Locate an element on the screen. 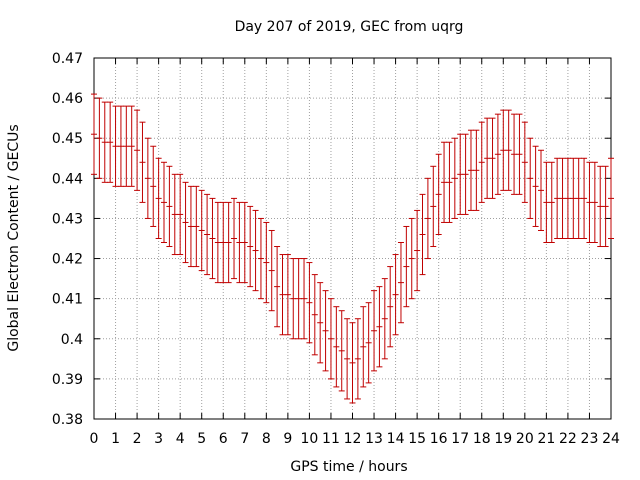 This screenshot has width=640, height=480. x-tick-label: 2 is located at coordinates (137, 439).